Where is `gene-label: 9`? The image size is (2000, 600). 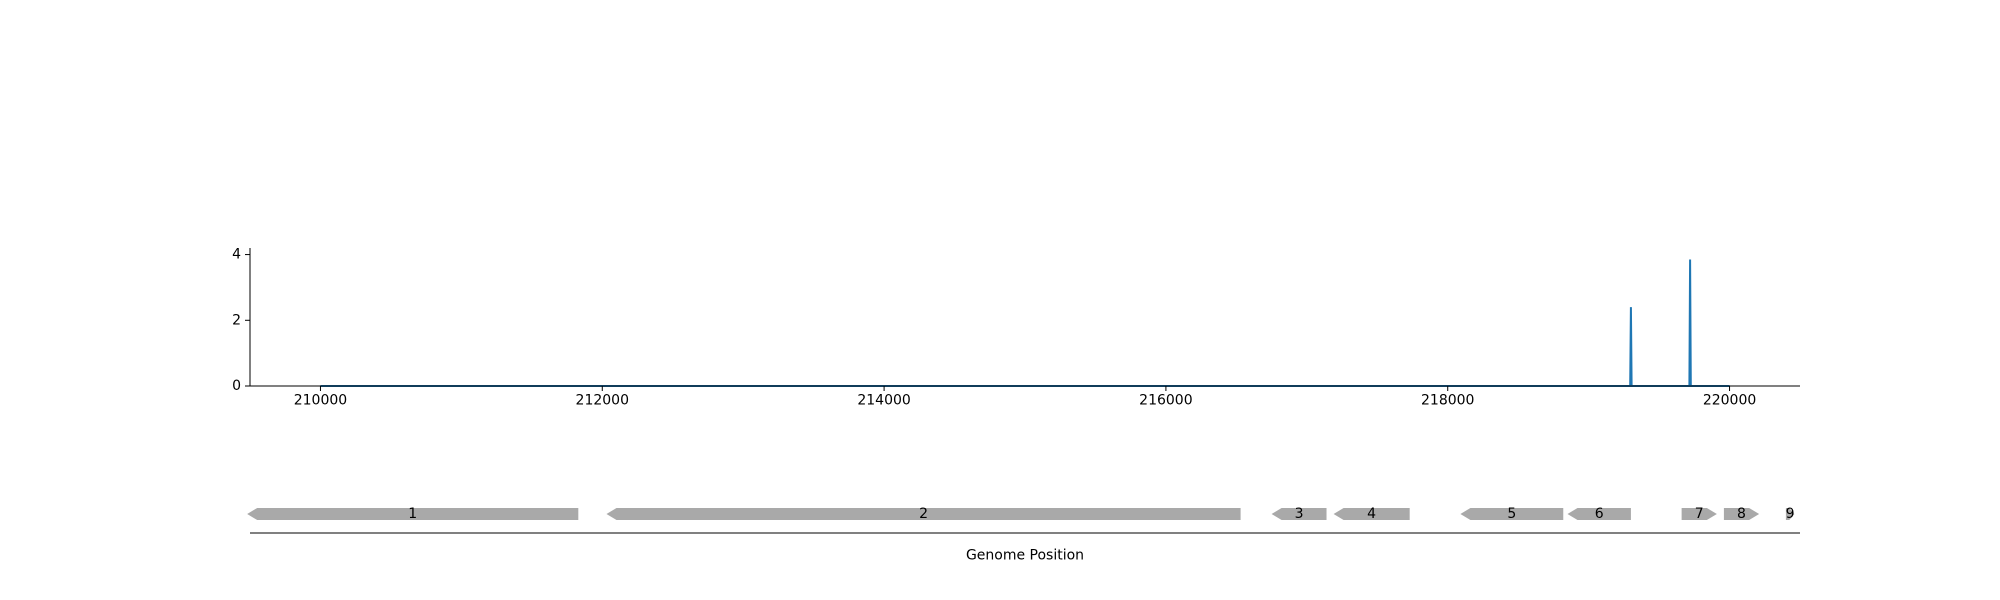
gene-label: 9 is located at coordinates (1790, 514).